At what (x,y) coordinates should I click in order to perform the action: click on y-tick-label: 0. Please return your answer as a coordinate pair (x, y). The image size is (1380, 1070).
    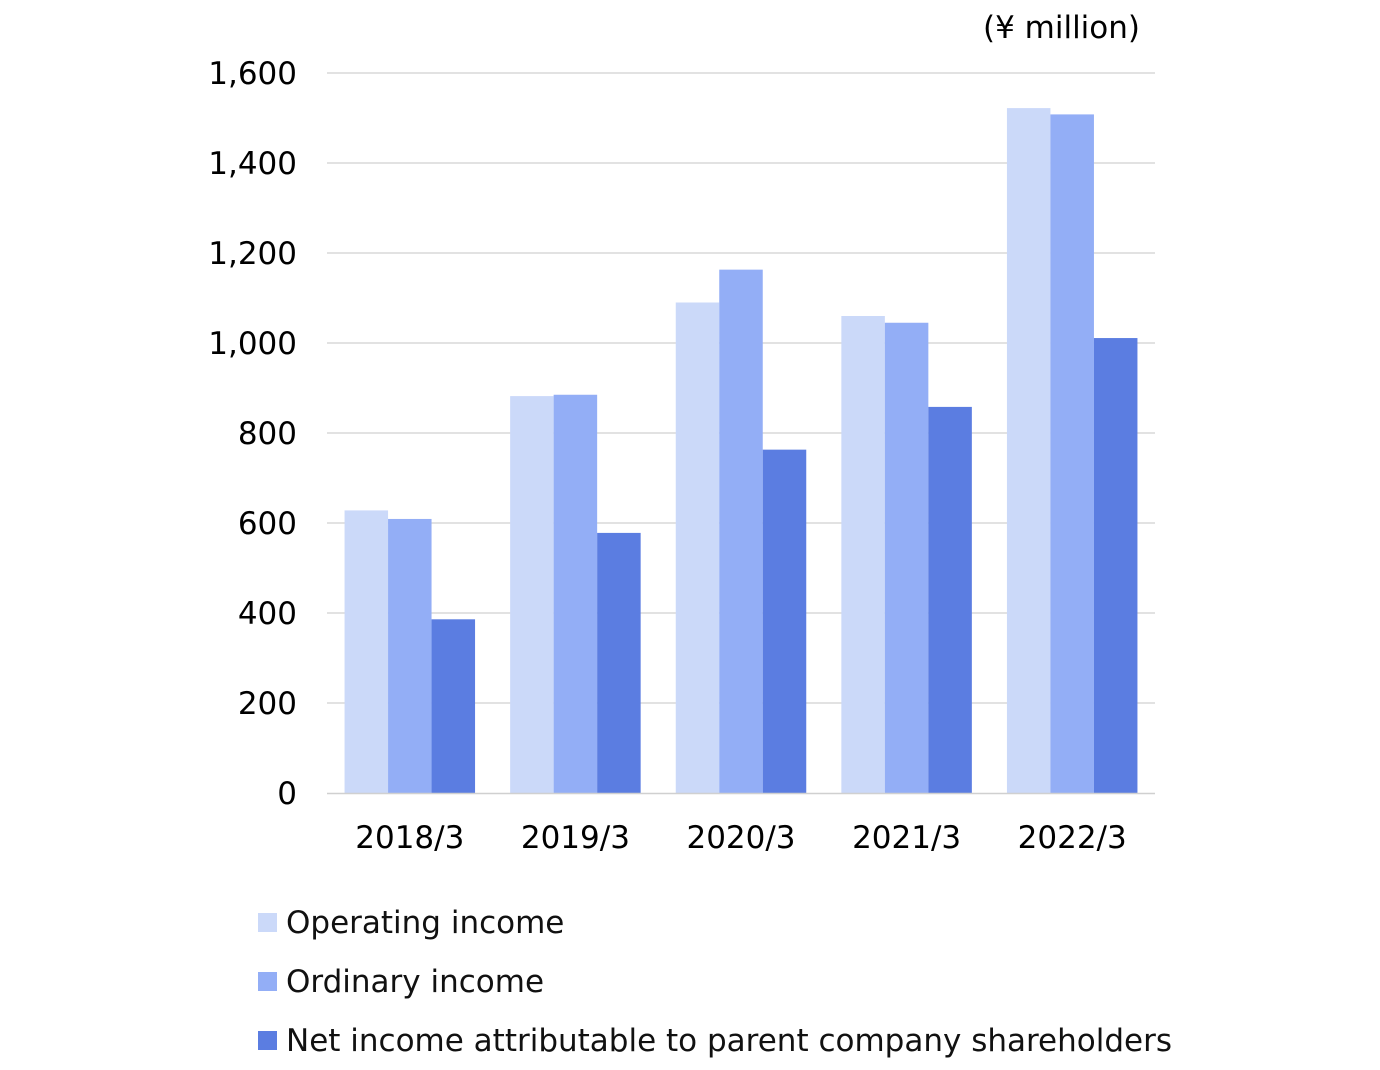
    Looking at the image, I should click on (287, 794).